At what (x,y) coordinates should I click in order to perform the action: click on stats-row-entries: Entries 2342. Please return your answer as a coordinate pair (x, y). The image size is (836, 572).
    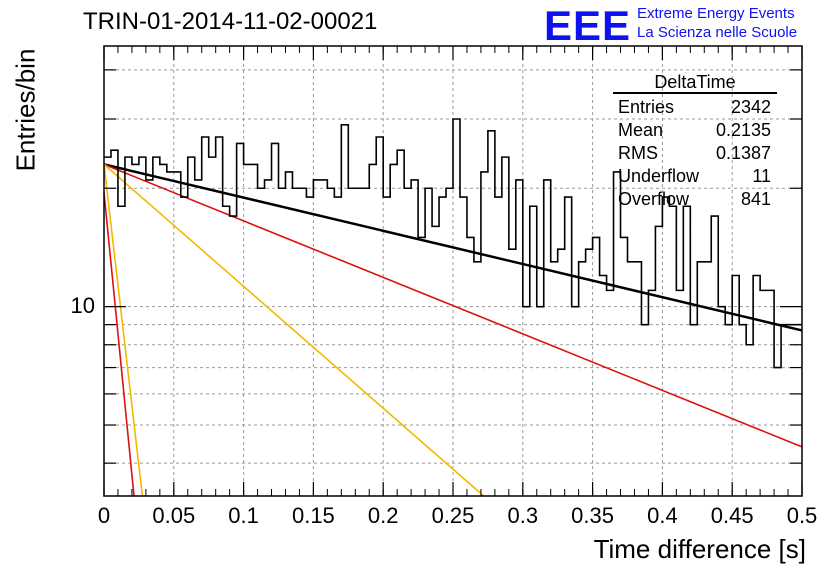
    Looking at the image, I should click on (695, 107).